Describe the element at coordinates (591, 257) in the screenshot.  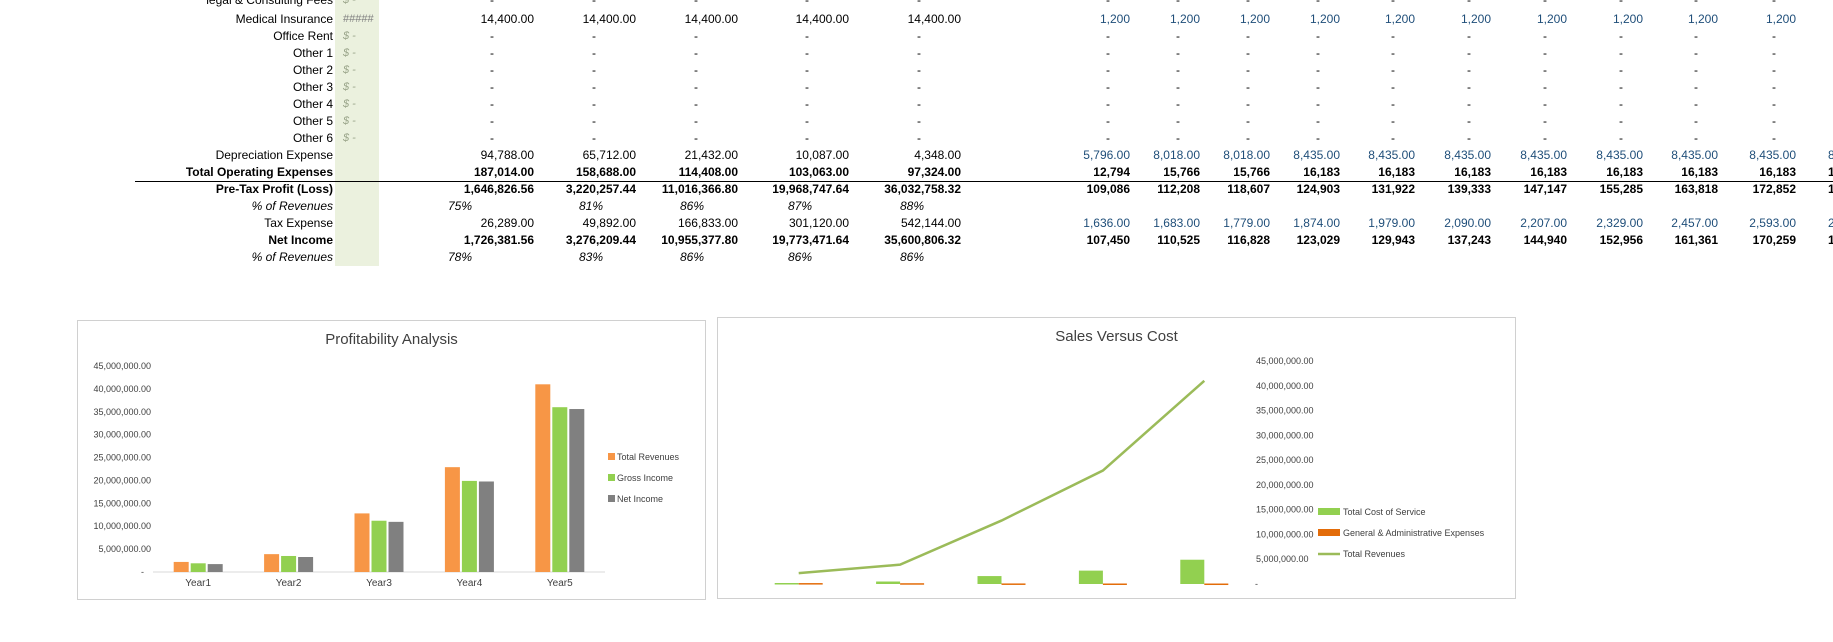
I see `percent-cell: 83%` at that location.